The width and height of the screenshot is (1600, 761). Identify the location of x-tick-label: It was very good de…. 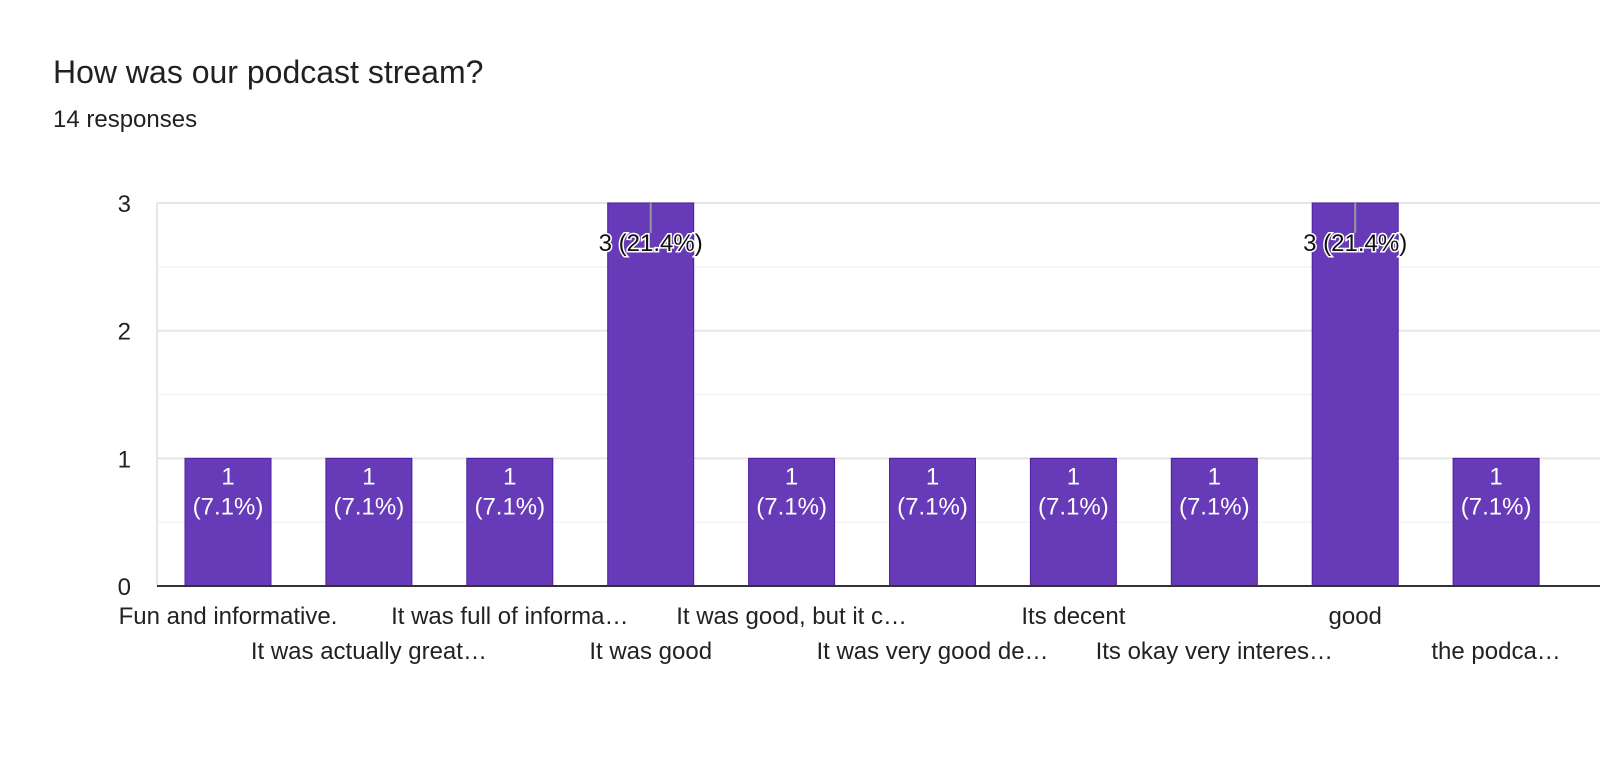
(932, 651).